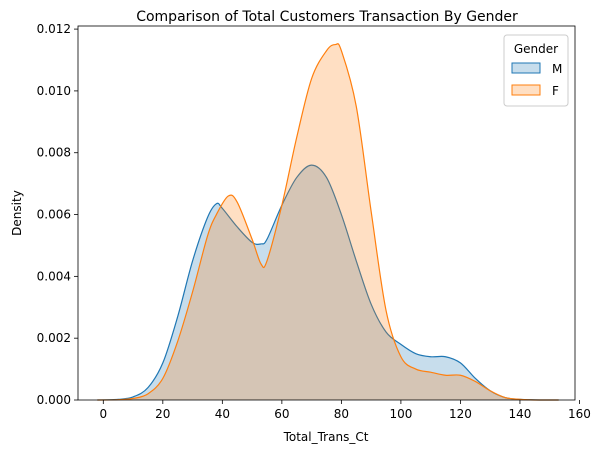 The height and width of the screenshot is (453, 596). I want to click on x-tick-label: 160, so click(579, 414).